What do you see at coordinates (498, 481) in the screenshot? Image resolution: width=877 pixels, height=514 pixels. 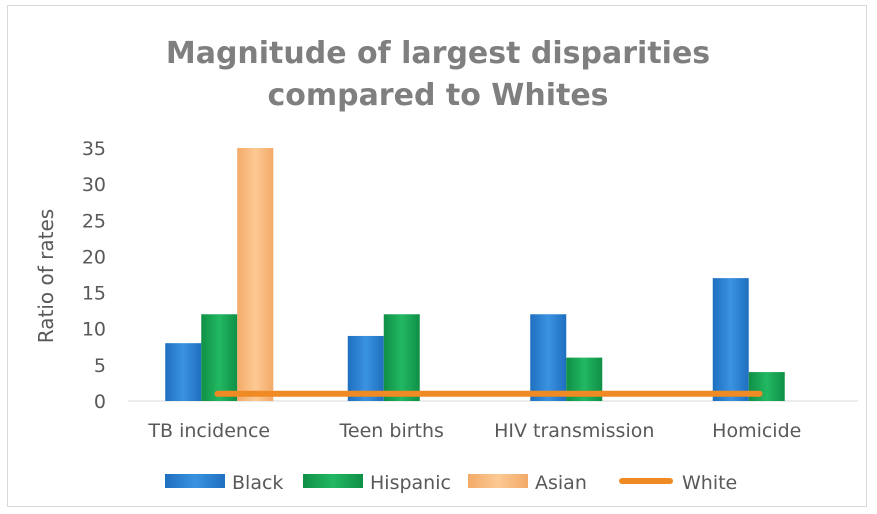 I see `legend-swatch-asian` at bounding box center [498, 481].